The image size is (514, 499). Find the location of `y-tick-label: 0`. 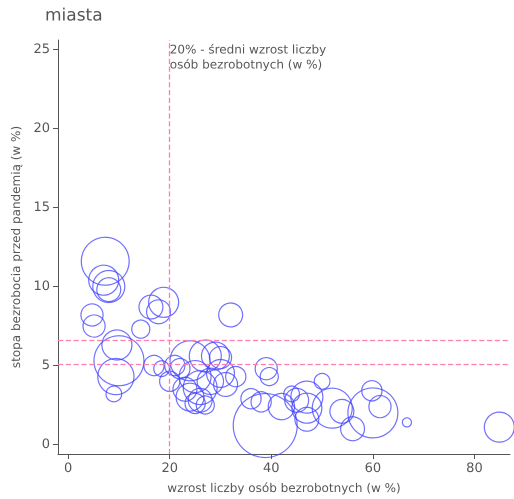

y-tick-label: 0 is located at coordinates (46, 444).